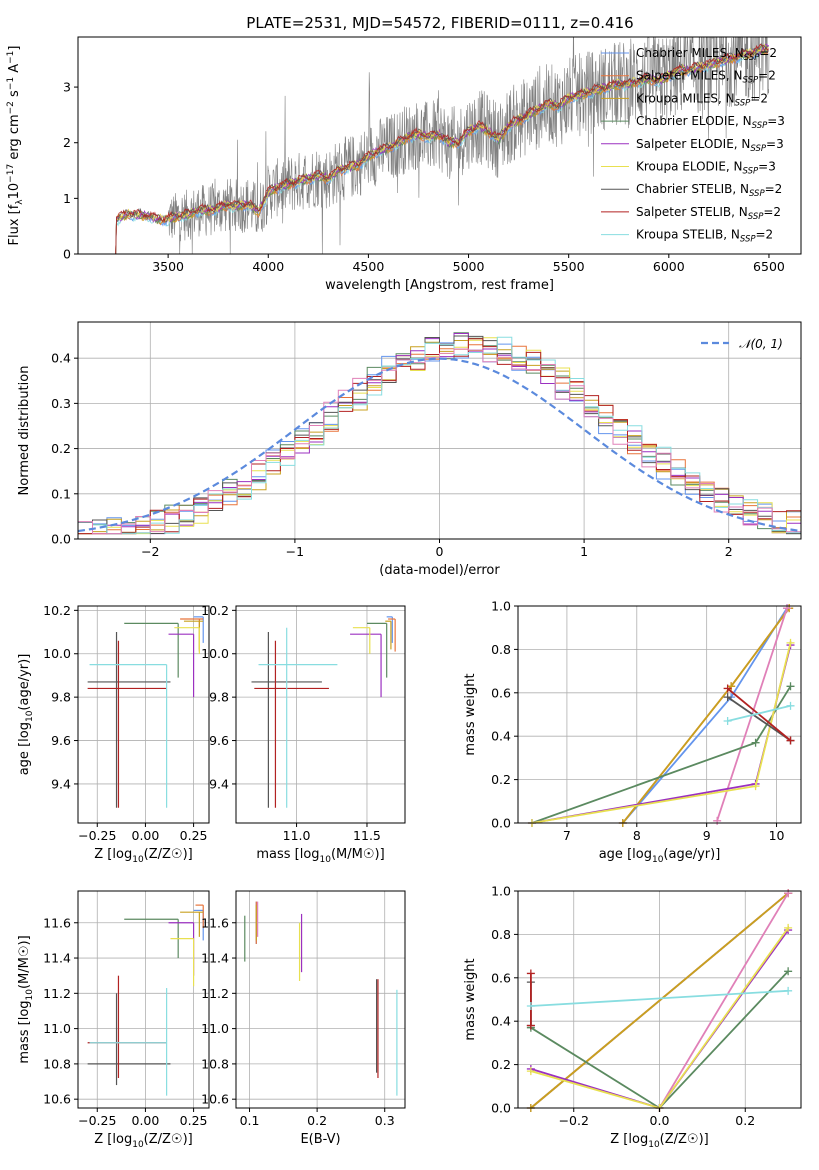 Image resolution: width=819 pixels, height=1170 pixels. I want to click on errorbar-salpeter-stelib, so click(291, 724).